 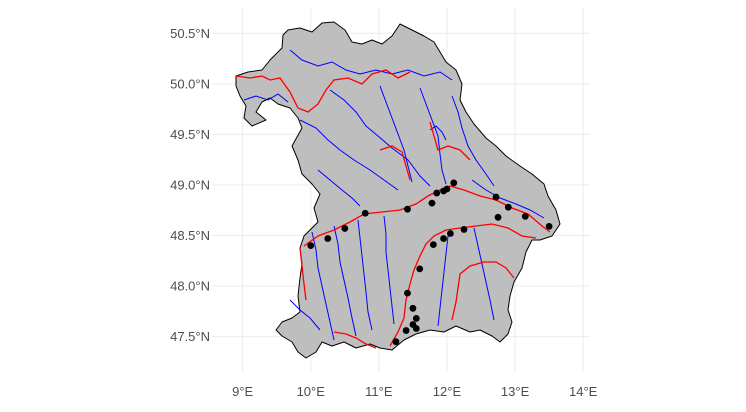 I want to click on y-tick-label: 50.0°N, so click(x=190, y=83).